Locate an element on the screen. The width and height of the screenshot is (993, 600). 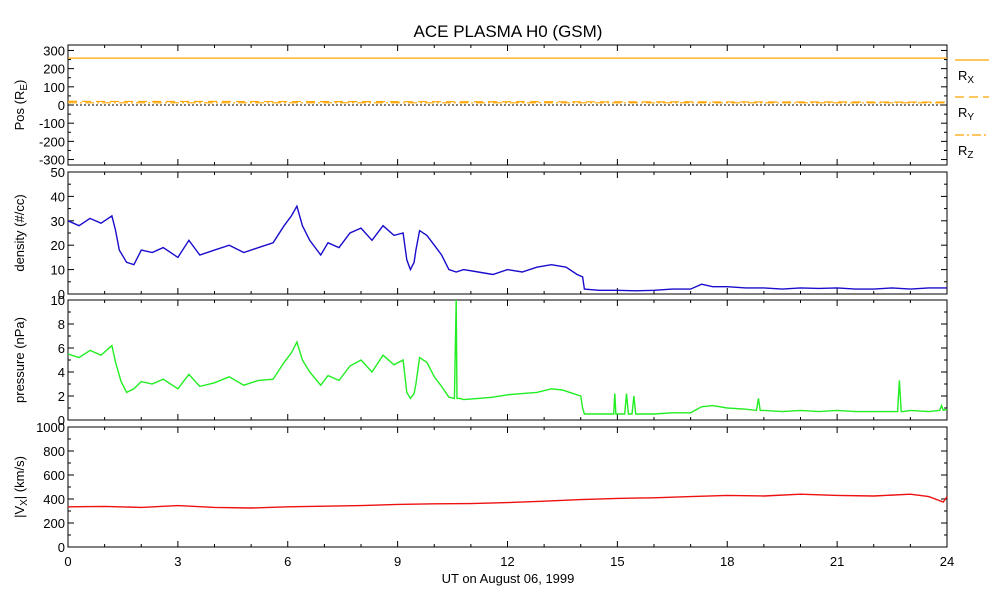
y-axis-label-sub: X is located at coordinates (24, 502).